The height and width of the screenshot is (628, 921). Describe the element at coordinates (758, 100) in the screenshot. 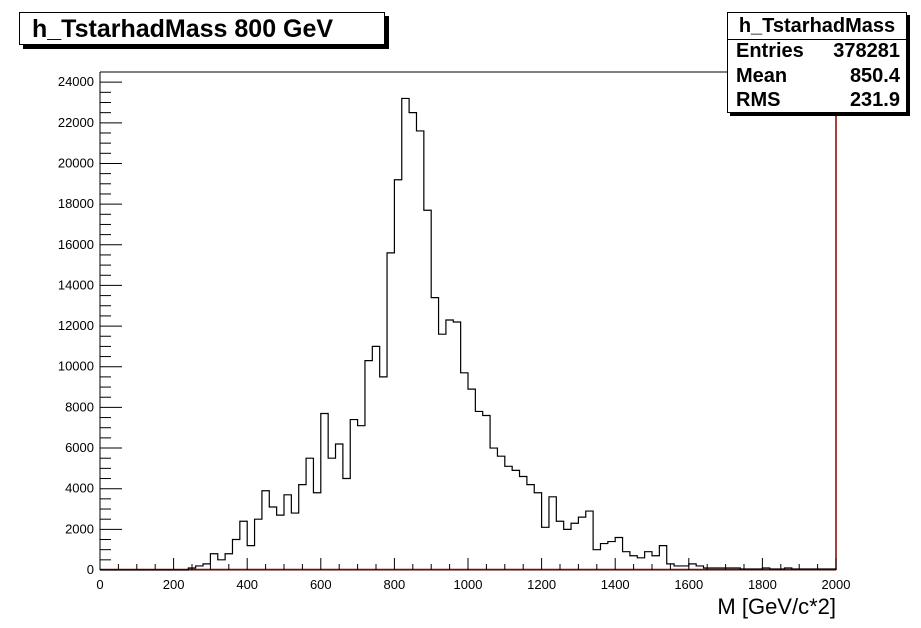

I see `stats-rms-label: RMS` at that location.